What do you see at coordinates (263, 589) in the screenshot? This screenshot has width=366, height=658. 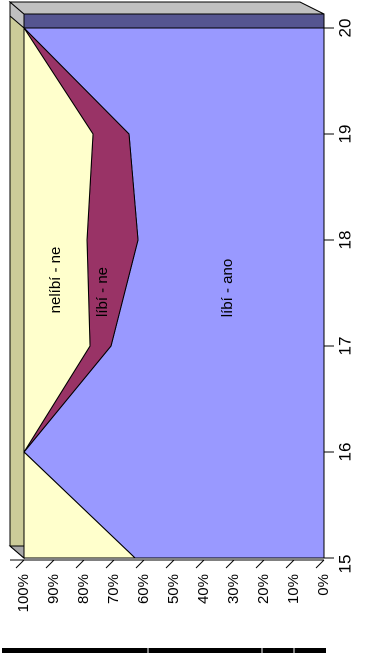 I see `value-tick-label-2: 20%` at bounding box center [263, 589].